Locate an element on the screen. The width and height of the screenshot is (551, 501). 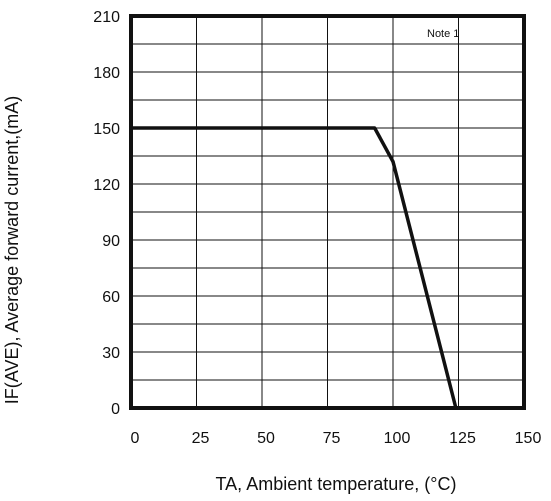
y-tick-label: 120 is located at coordinates (106, 185).